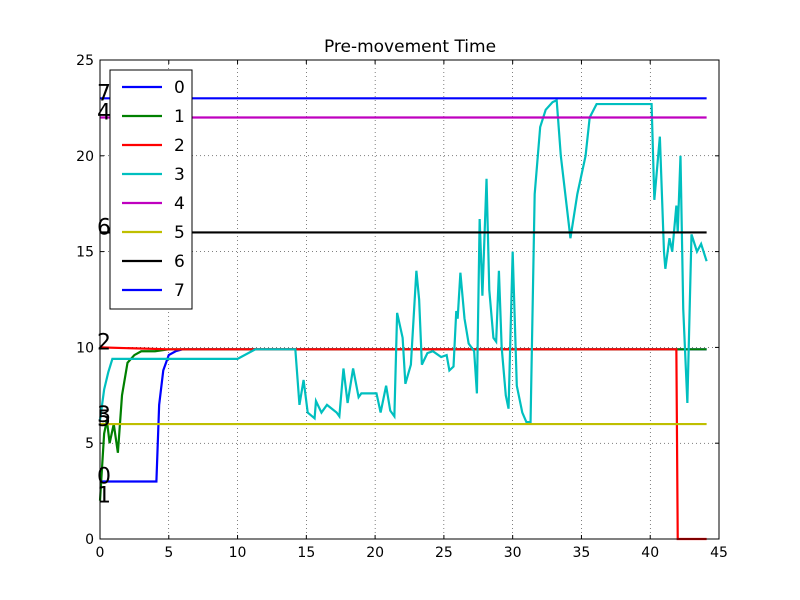 The width and height of the screenshot is (800, 600). I want to click on y-tick-label: 10, so click(85, 348).